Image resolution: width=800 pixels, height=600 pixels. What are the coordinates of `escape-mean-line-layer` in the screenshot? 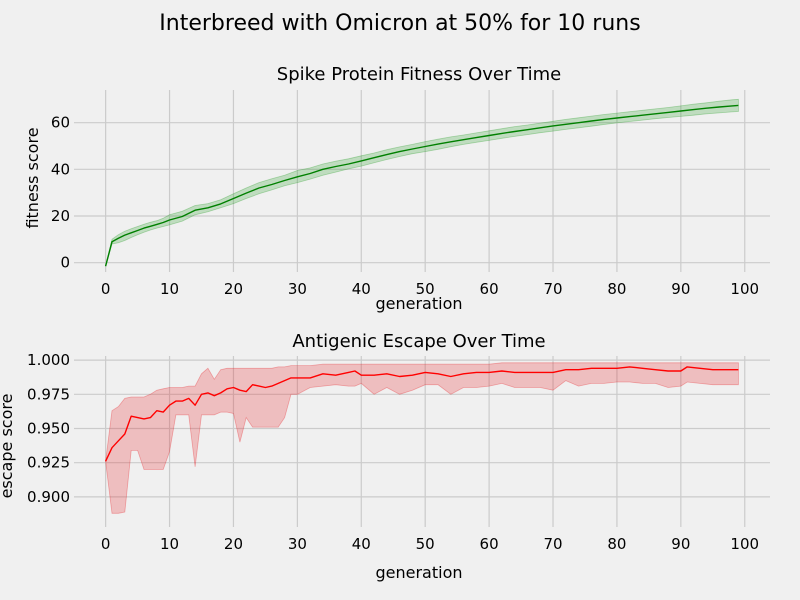 It's located at (421, 414).